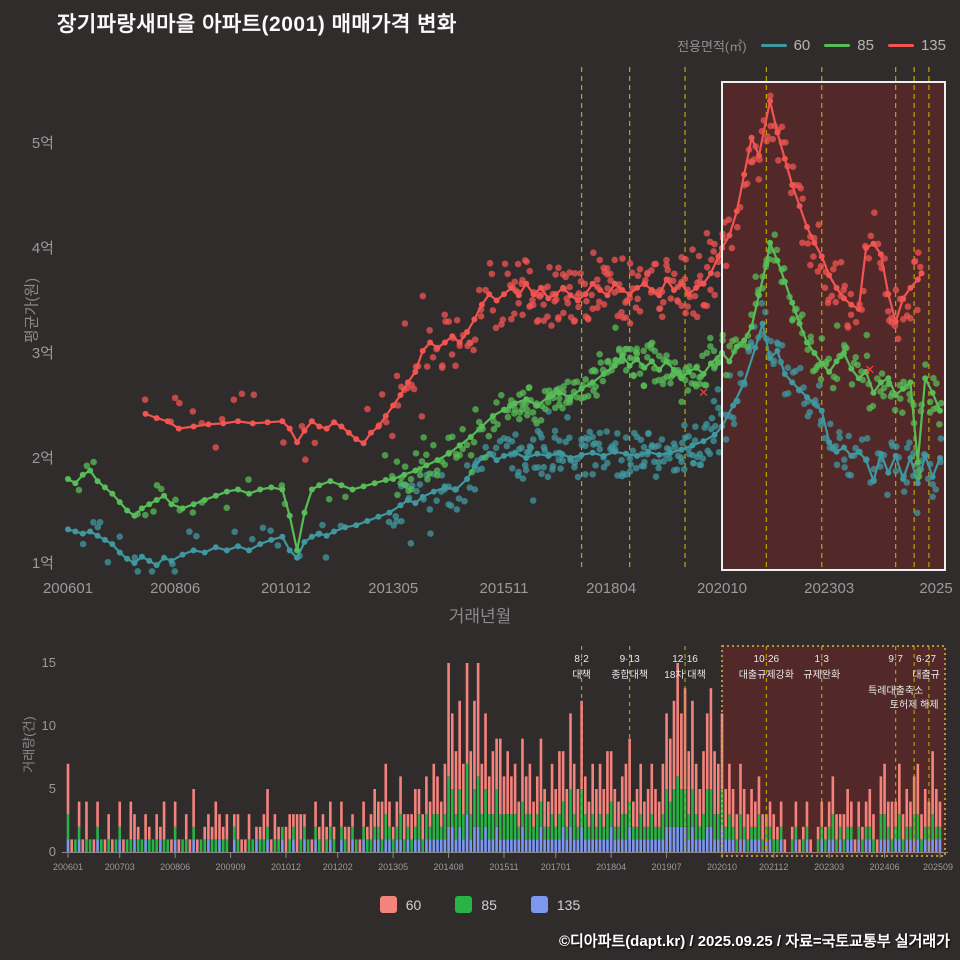  What do you see at coordinates (811, 45) in the screenshot?
I see `area-legend: 전용면적(㎡) 60 85 135` at bounding box center [811, 45].